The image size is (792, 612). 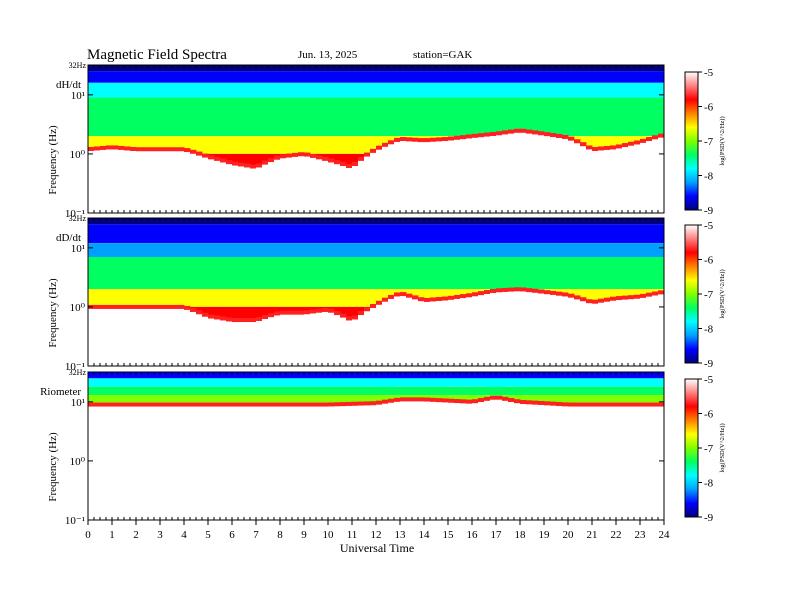 I want to click on x-tick-label: 9, so click(x=304, y=535).